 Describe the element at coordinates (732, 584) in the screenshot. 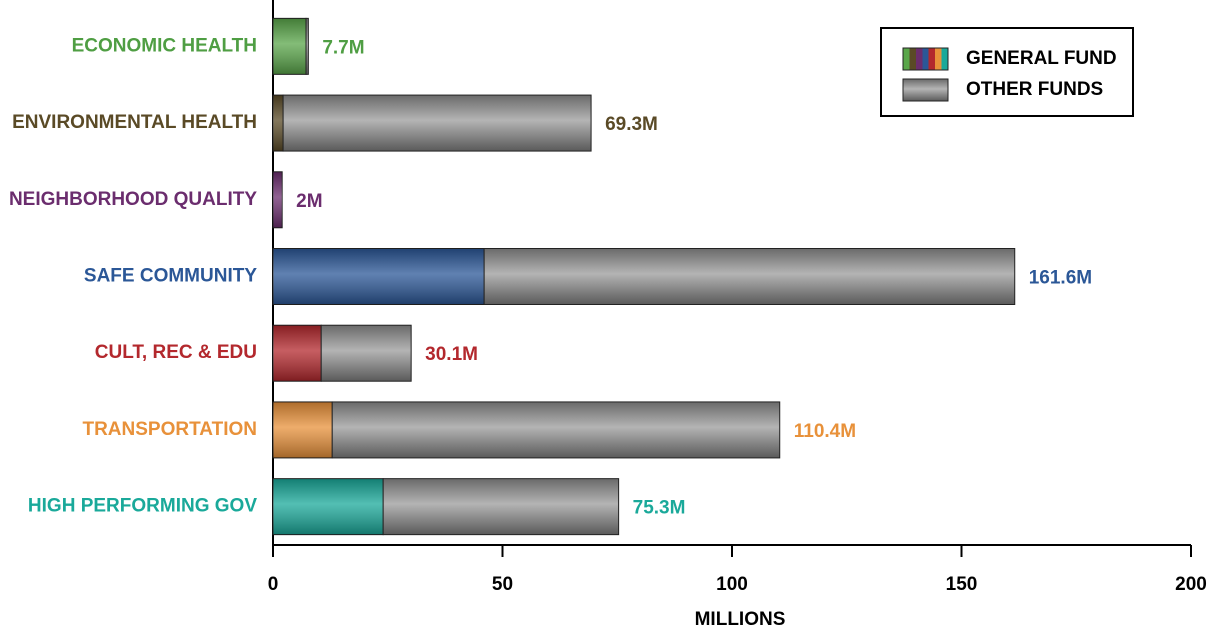

I see `x-tick-label: 100` at that location.